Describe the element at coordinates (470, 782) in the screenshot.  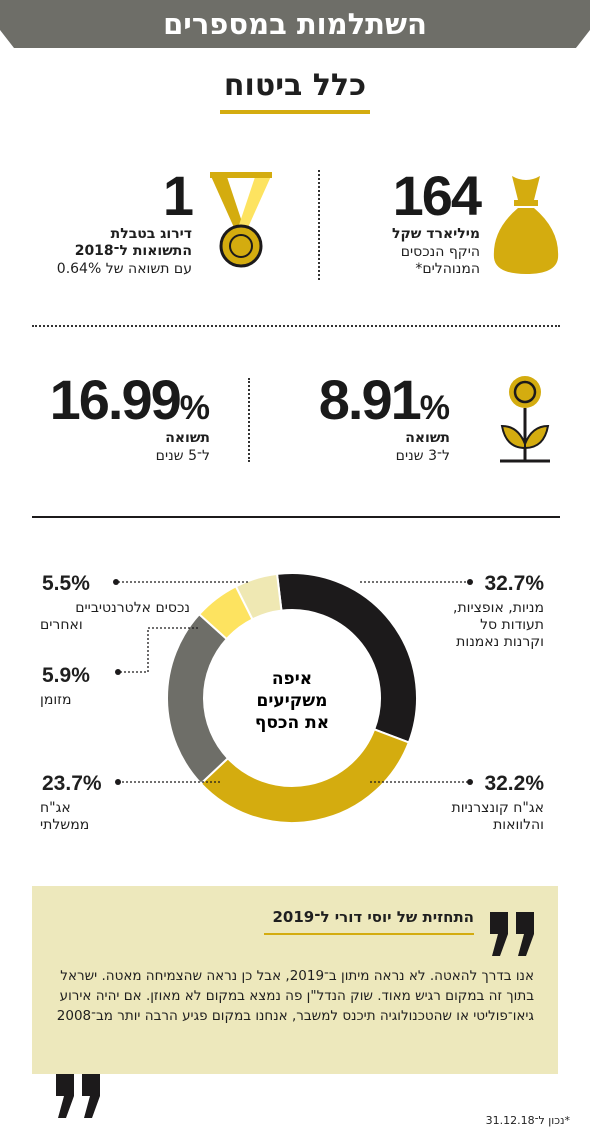
I see `leader-dot-corp-bonds` at that location.